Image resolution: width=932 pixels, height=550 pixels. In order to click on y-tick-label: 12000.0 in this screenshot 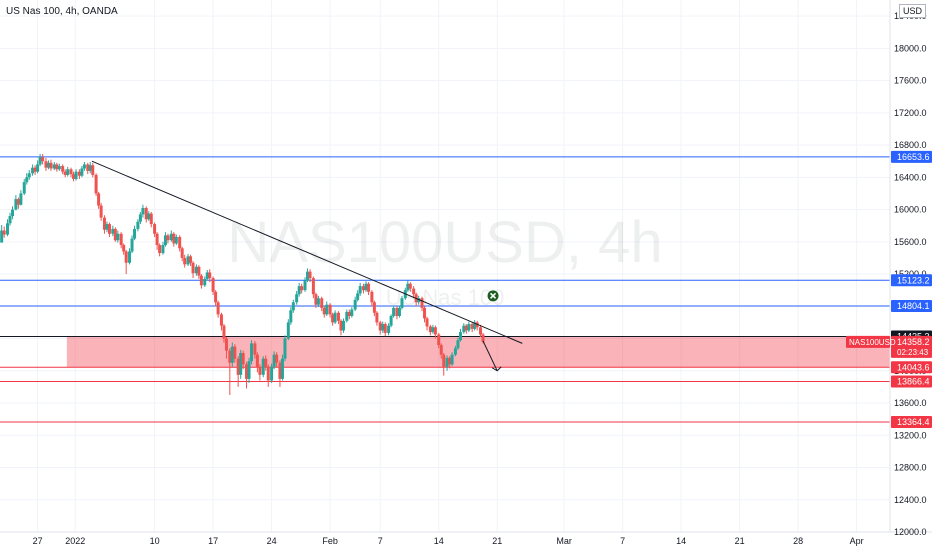, I will do `click(910, 532)`.